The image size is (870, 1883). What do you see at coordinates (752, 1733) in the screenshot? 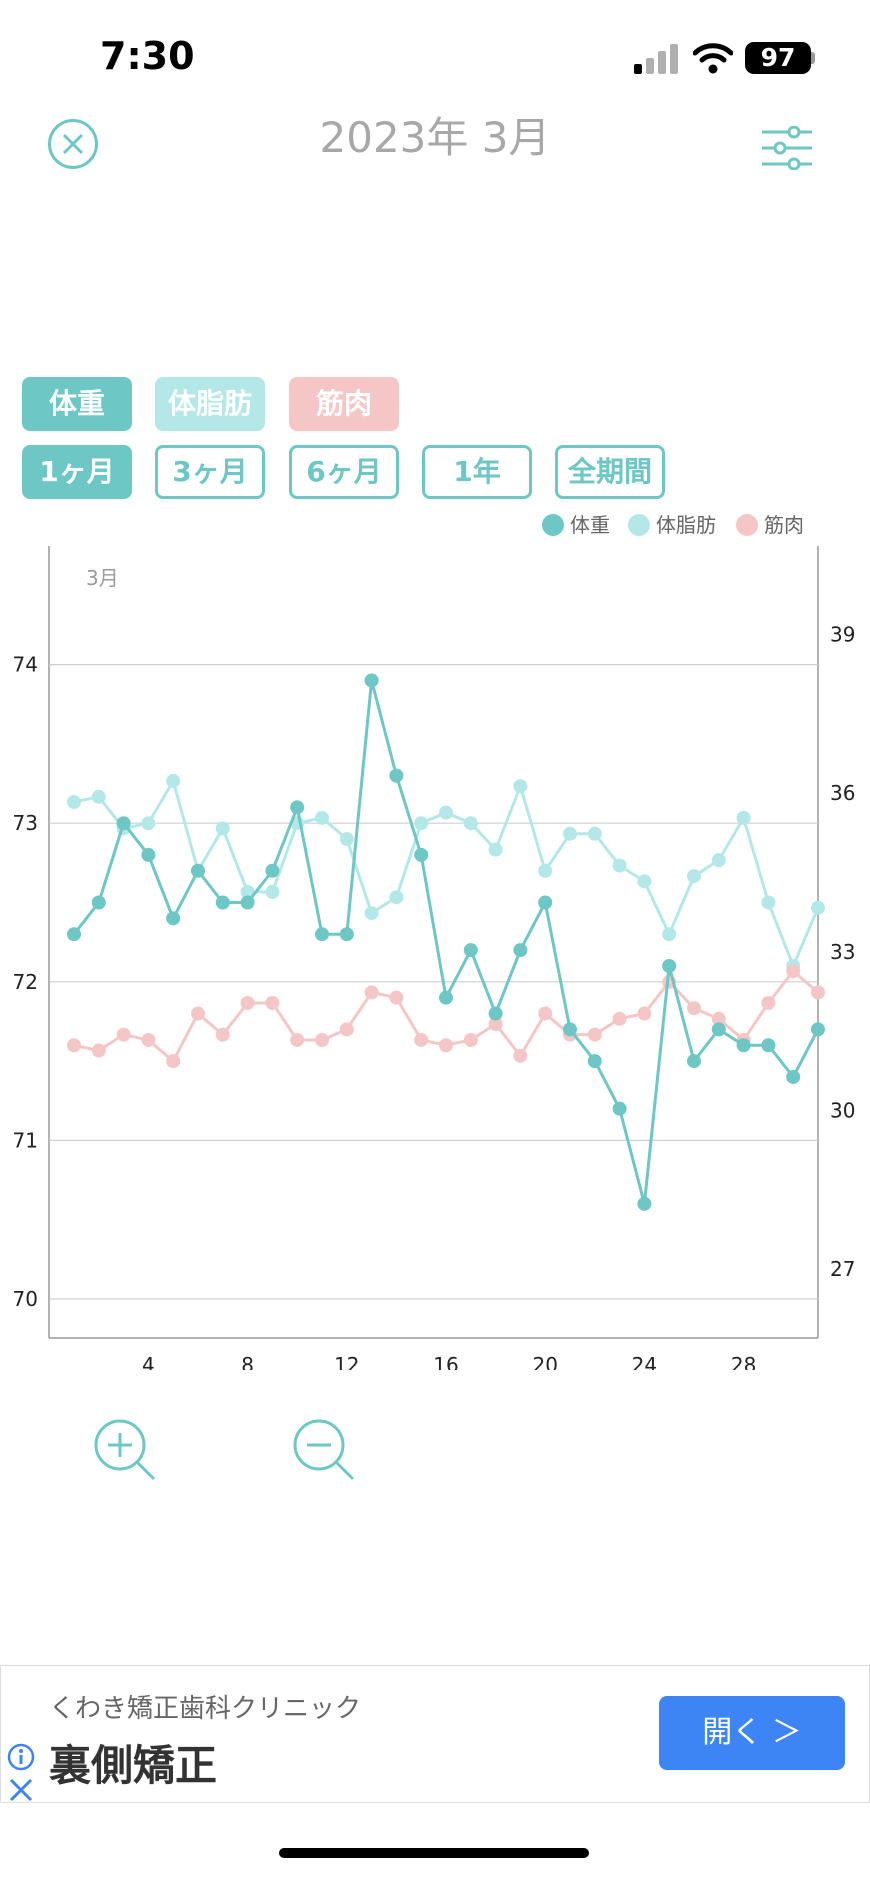
I see `ad-open-button: 開く ＞` at bounding box center [752, 1733].